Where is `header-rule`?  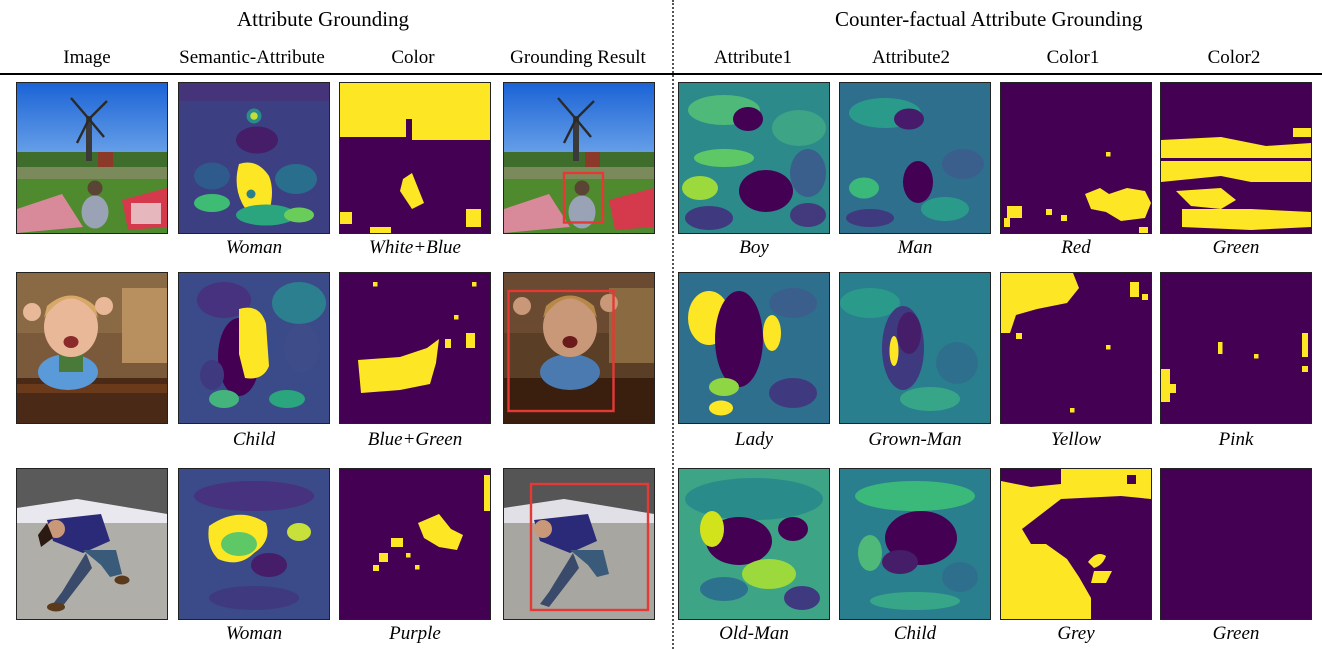 header-rule is located at coordinates (661, 74).